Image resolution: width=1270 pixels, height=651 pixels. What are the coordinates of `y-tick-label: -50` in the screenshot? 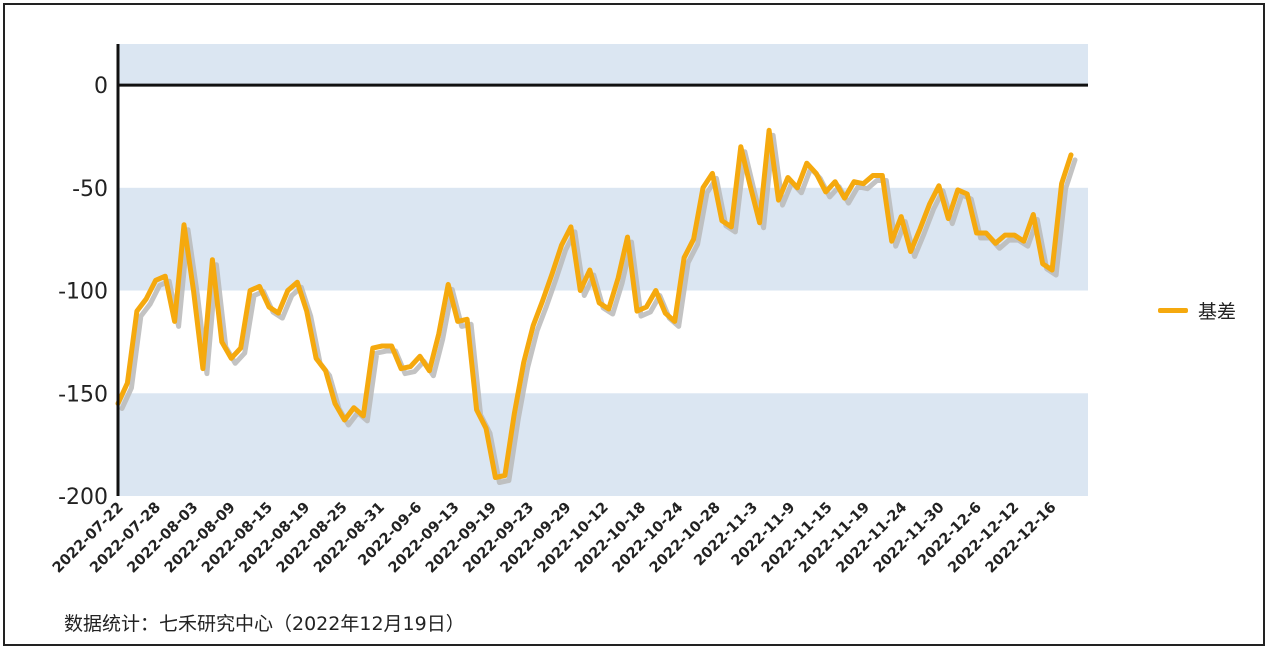 It's located at (90, 189).